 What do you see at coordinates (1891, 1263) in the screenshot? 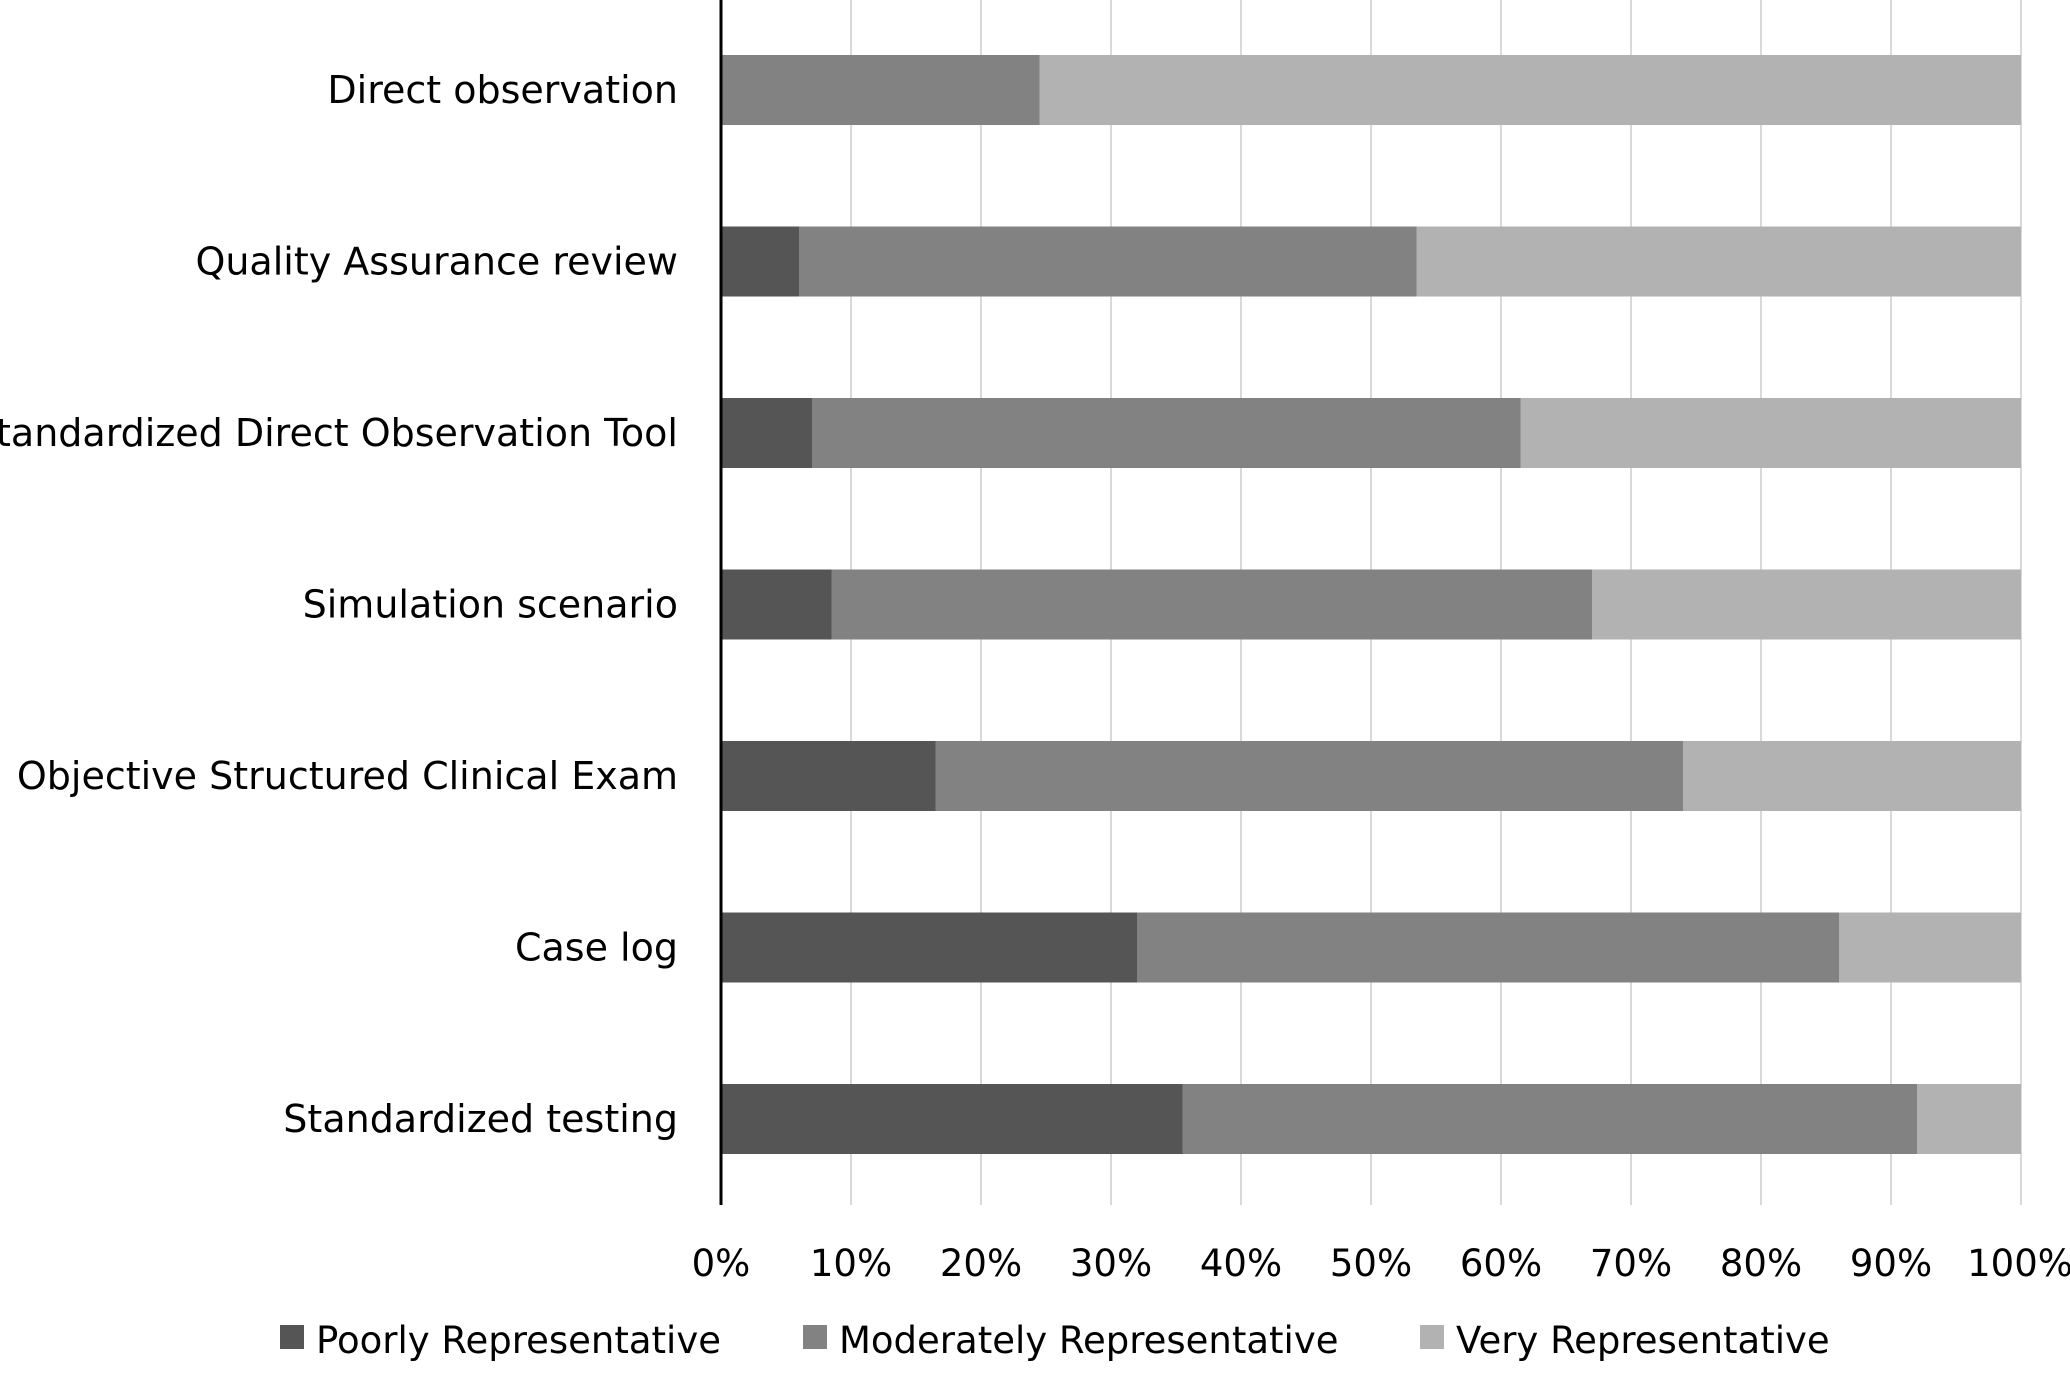
I see `x-tick-label: 90%` at bounding box center [1891, 1263].